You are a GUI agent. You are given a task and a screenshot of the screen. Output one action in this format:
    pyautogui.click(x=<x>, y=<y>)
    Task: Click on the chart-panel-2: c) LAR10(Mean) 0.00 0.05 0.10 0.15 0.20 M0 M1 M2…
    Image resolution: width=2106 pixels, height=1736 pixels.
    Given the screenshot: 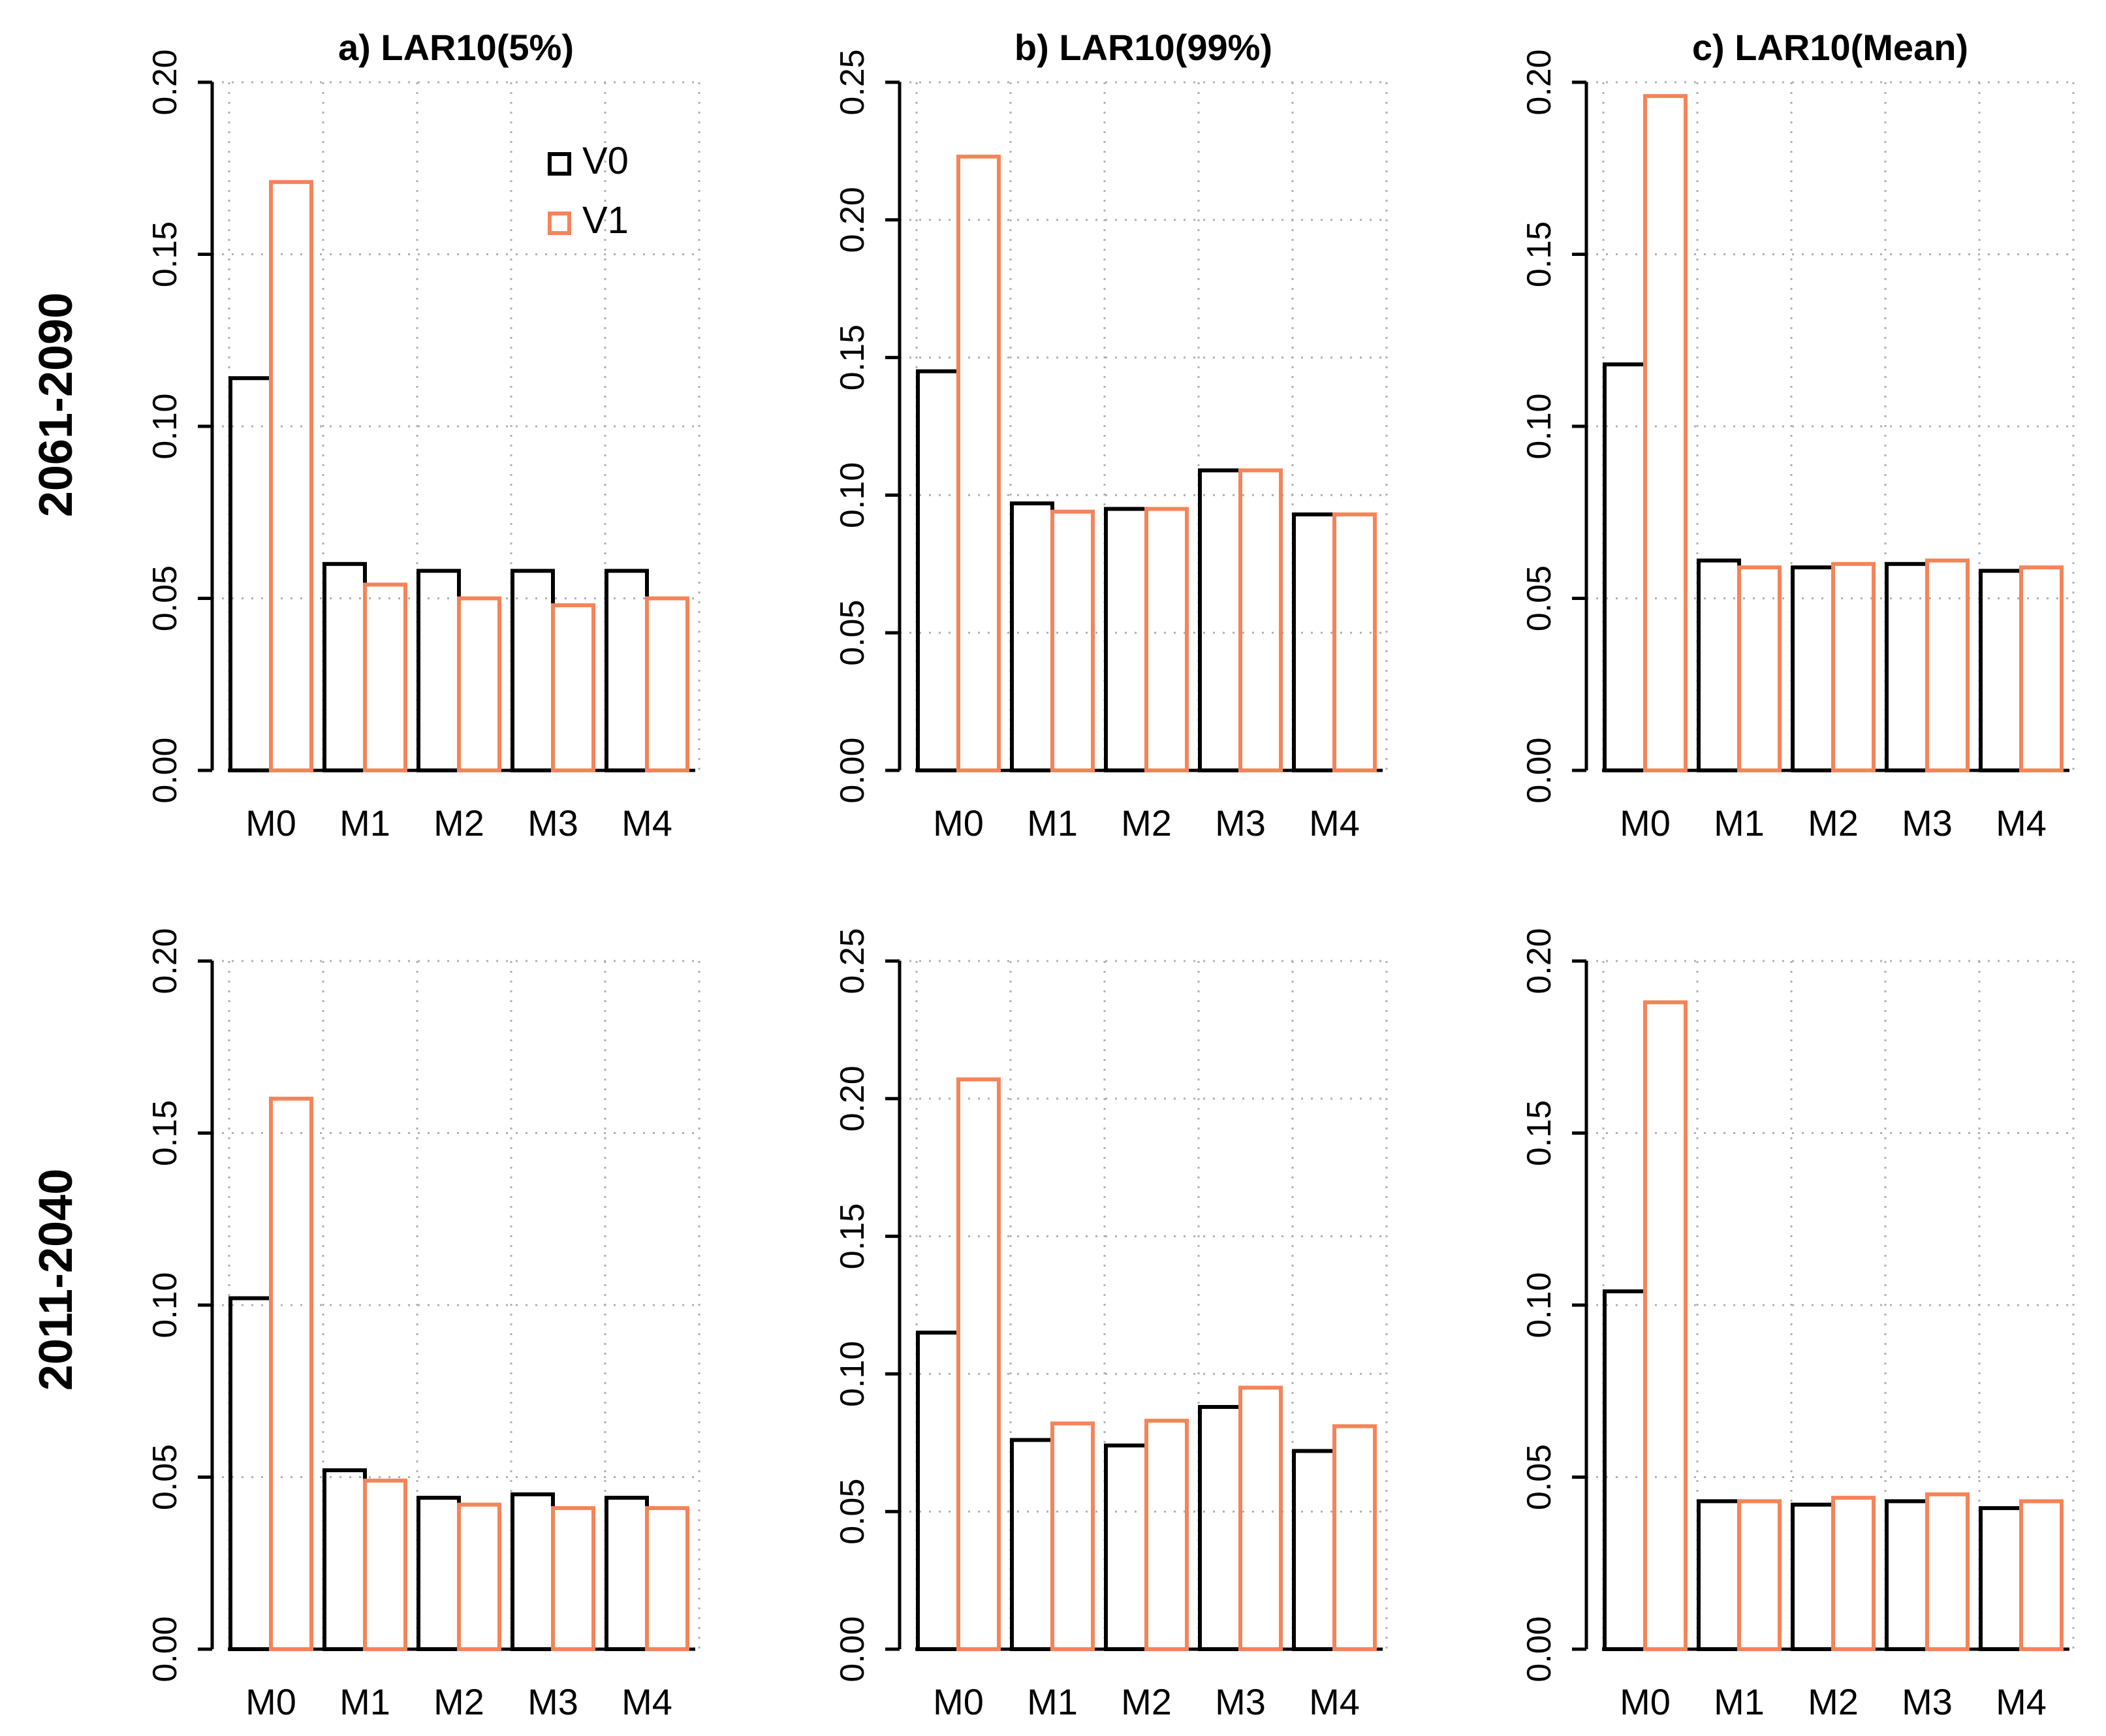 What is the action you would take?
    pyautogui.click(x=1797, y=435)
    